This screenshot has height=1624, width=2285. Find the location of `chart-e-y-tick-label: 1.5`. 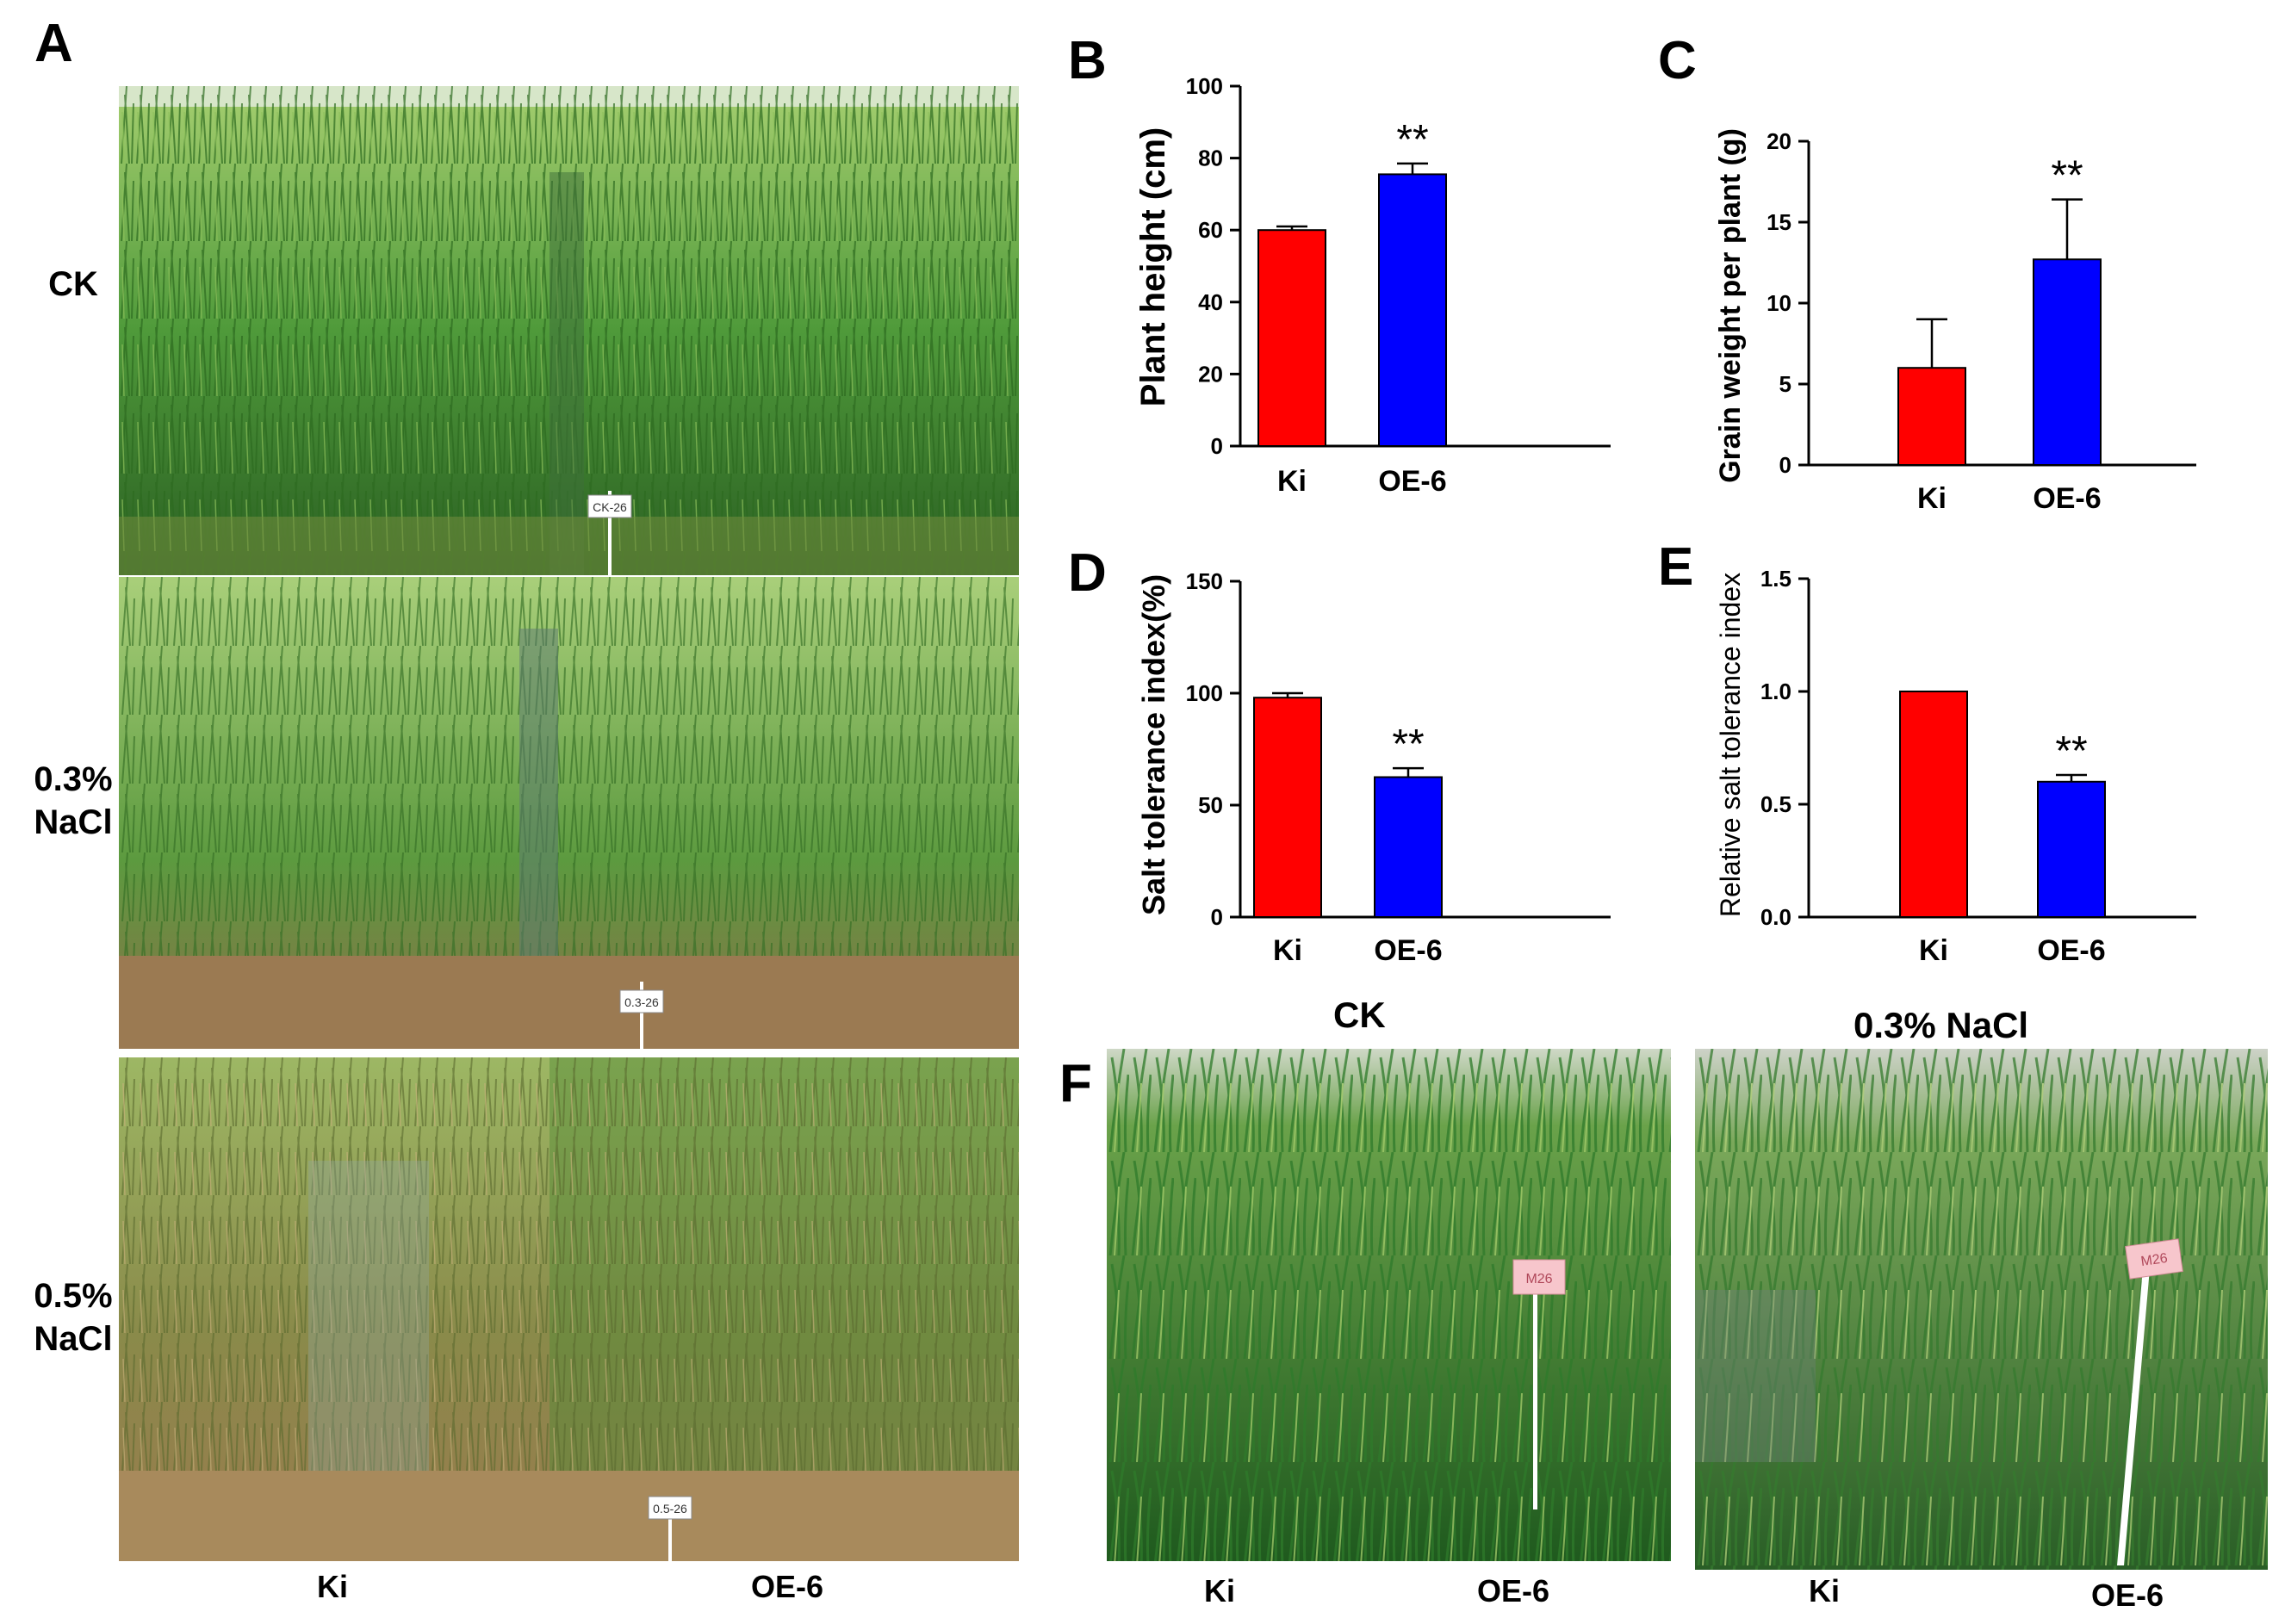

chart-e-y-tick-label: 1.5 is located at coordinates (1775, 579).